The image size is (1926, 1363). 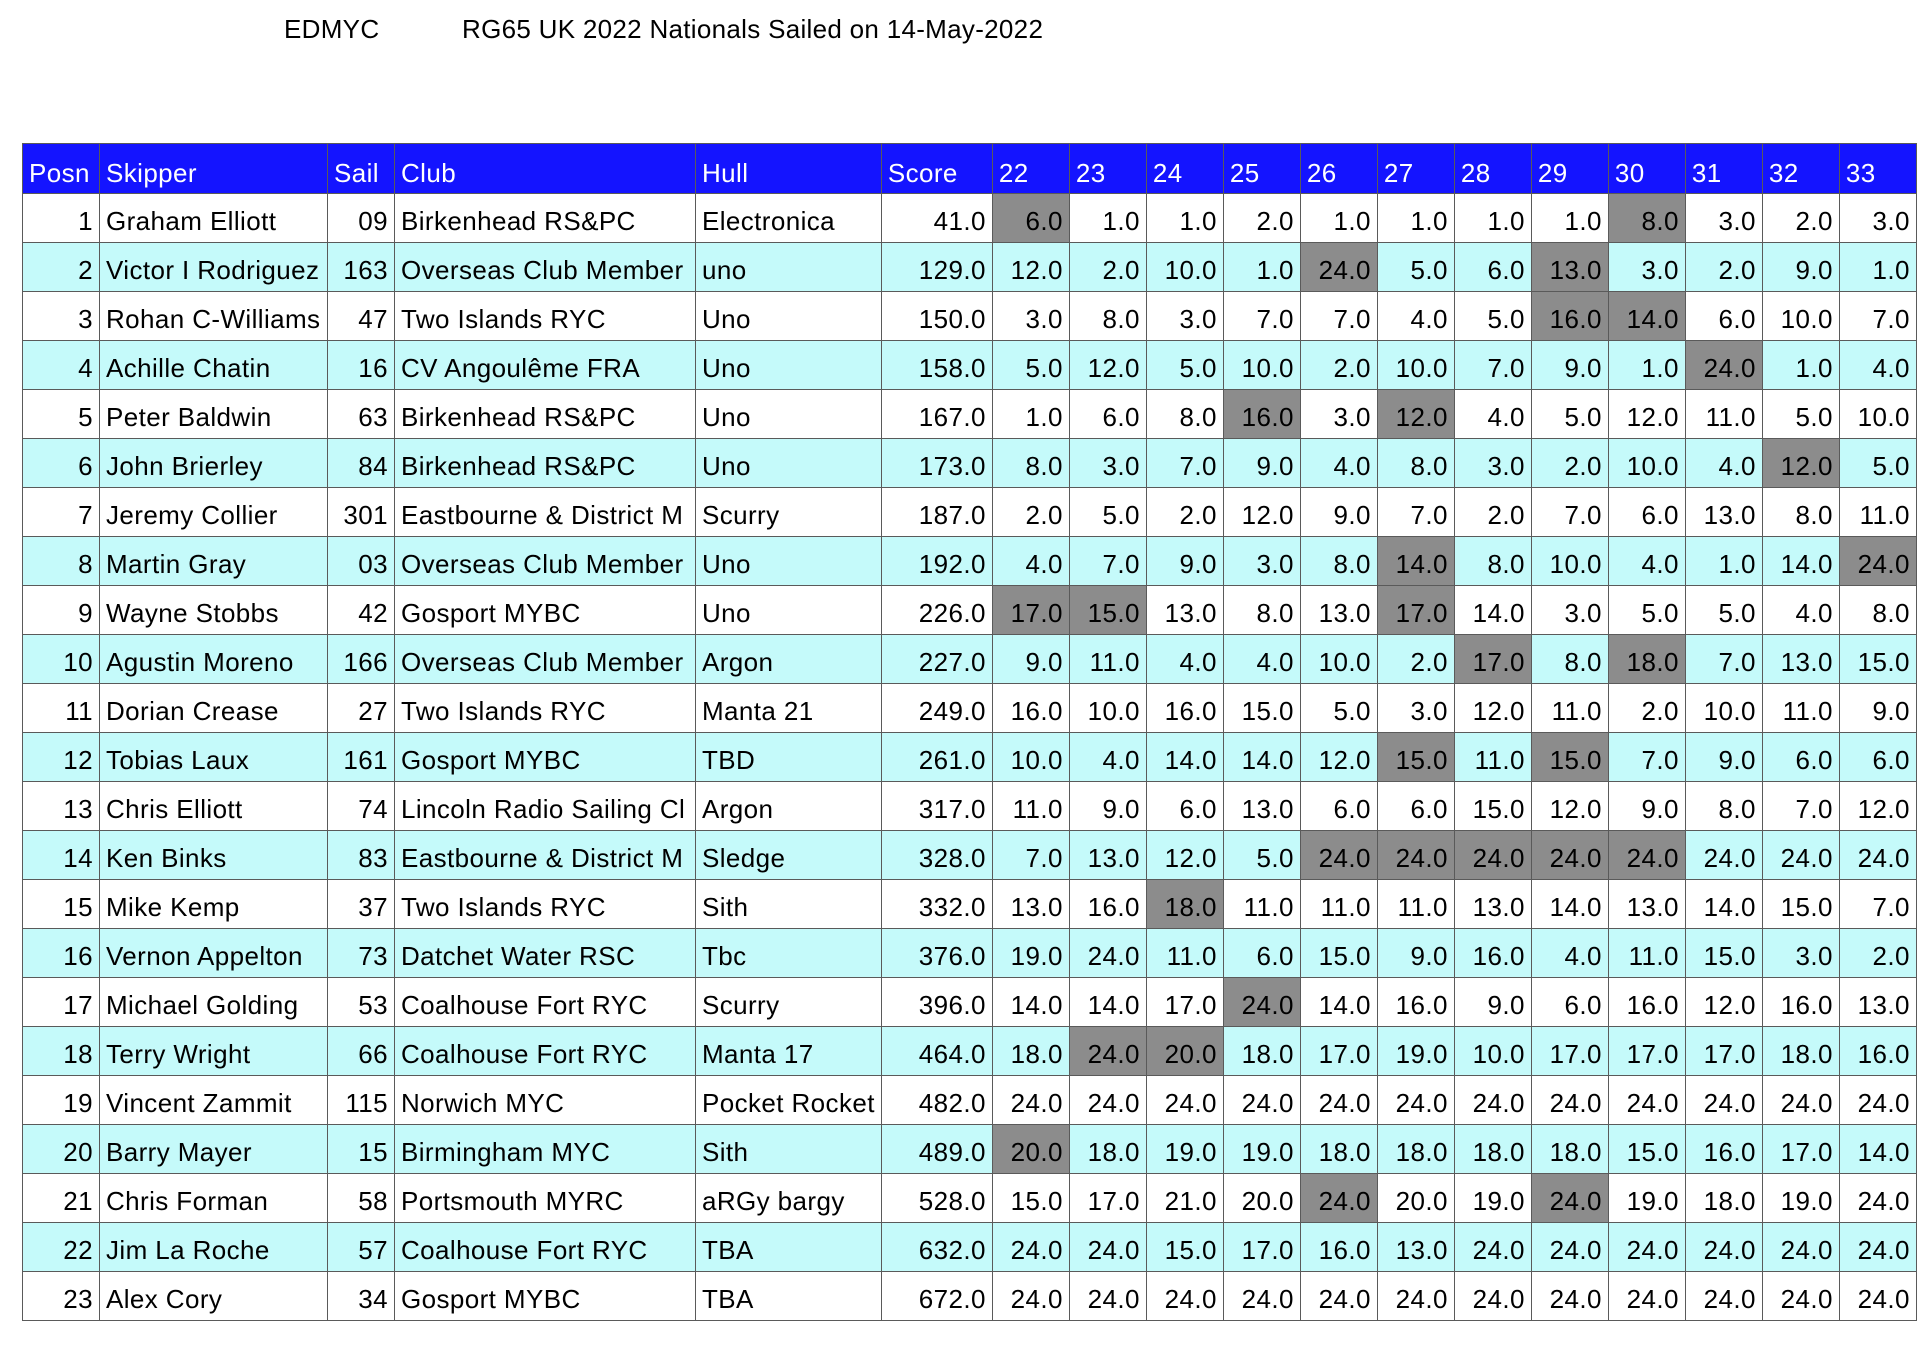 I want to click on race-score-cell: 1.0, so click(x=1492, y=218).